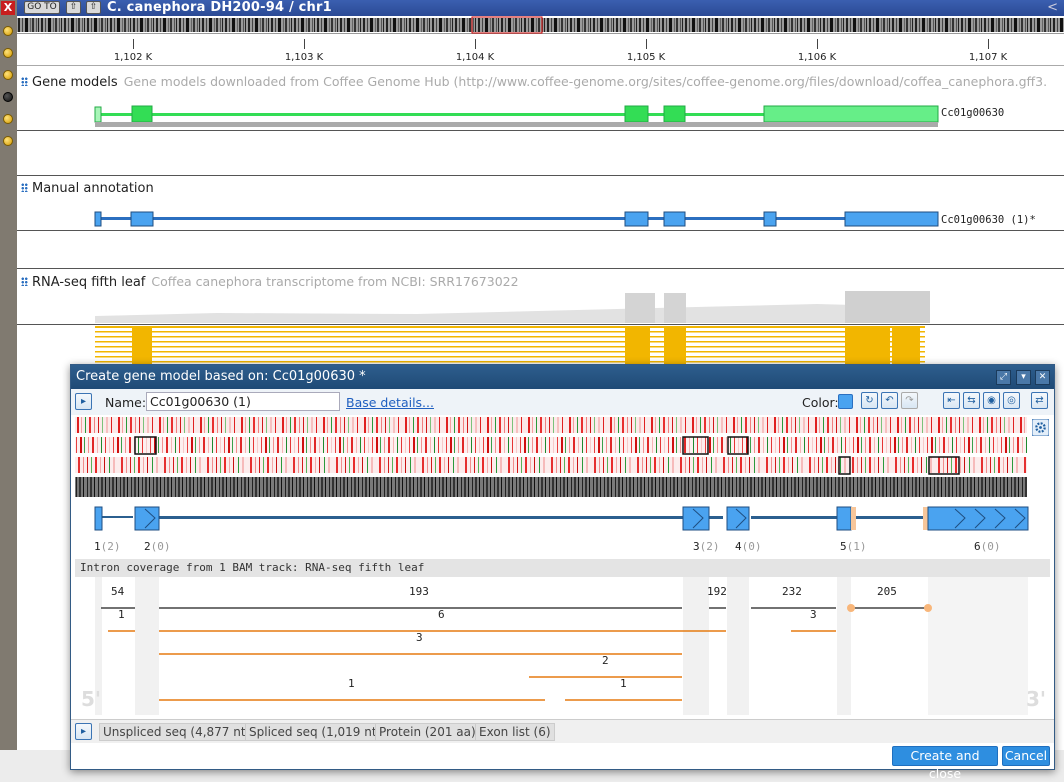  I want to click on name-label: Name:, so click(126, 402).